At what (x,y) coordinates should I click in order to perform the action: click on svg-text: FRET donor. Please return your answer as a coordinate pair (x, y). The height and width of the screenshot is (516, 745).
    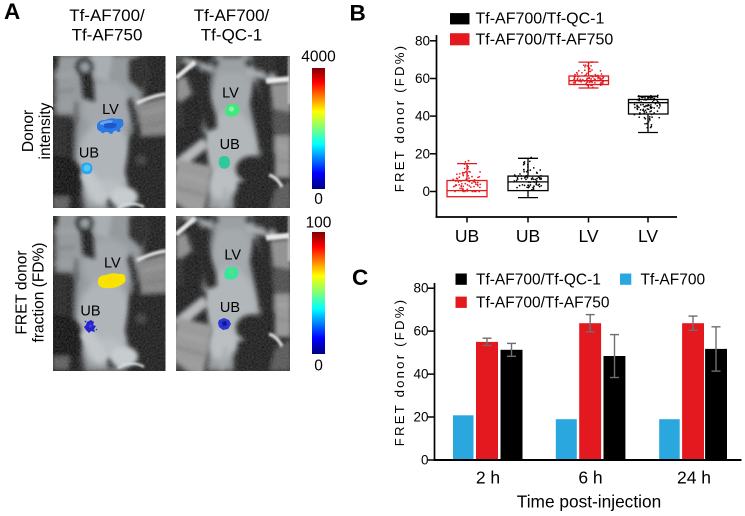
    Looking at the image, I should click on (22, 292).